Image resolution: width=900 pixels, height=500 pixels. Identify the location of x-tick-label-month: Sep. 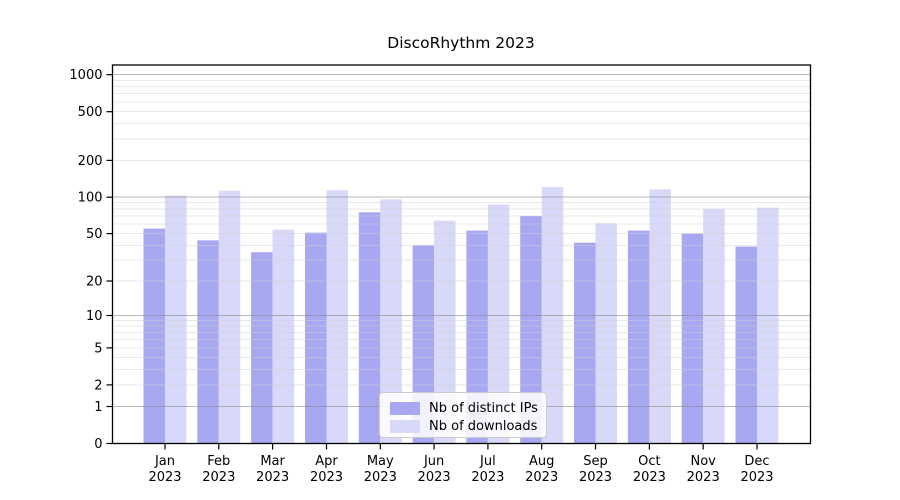
(595, 461).